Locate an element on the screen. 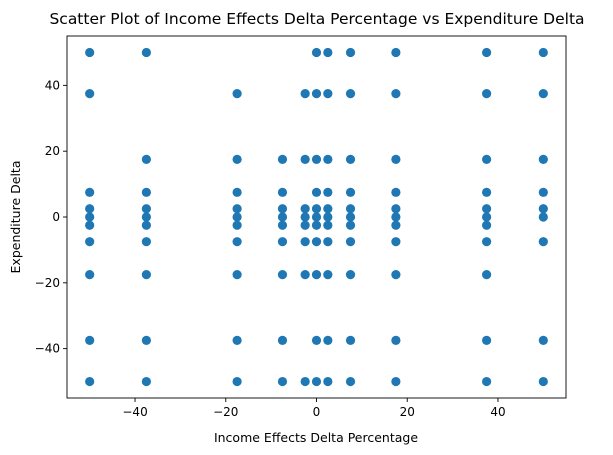  x-tick-label: 40 is located at coordinates (497, 412).